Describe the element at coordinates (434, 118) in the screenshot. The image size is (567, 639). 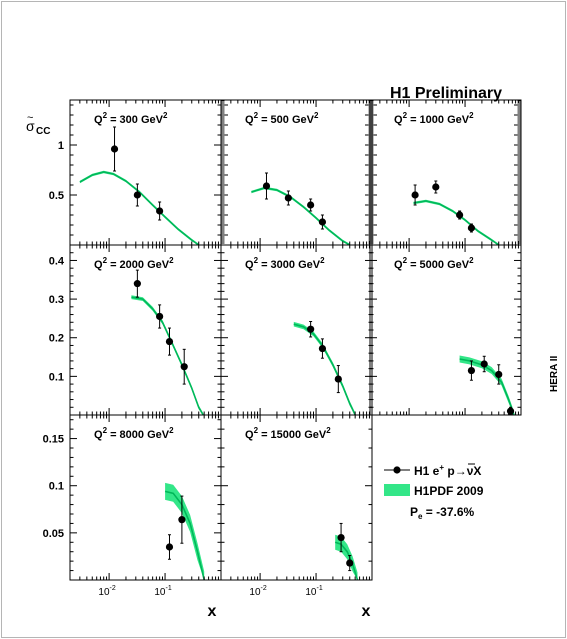
I see `panel-label: Q2 = 1000 GeV2` at that location.